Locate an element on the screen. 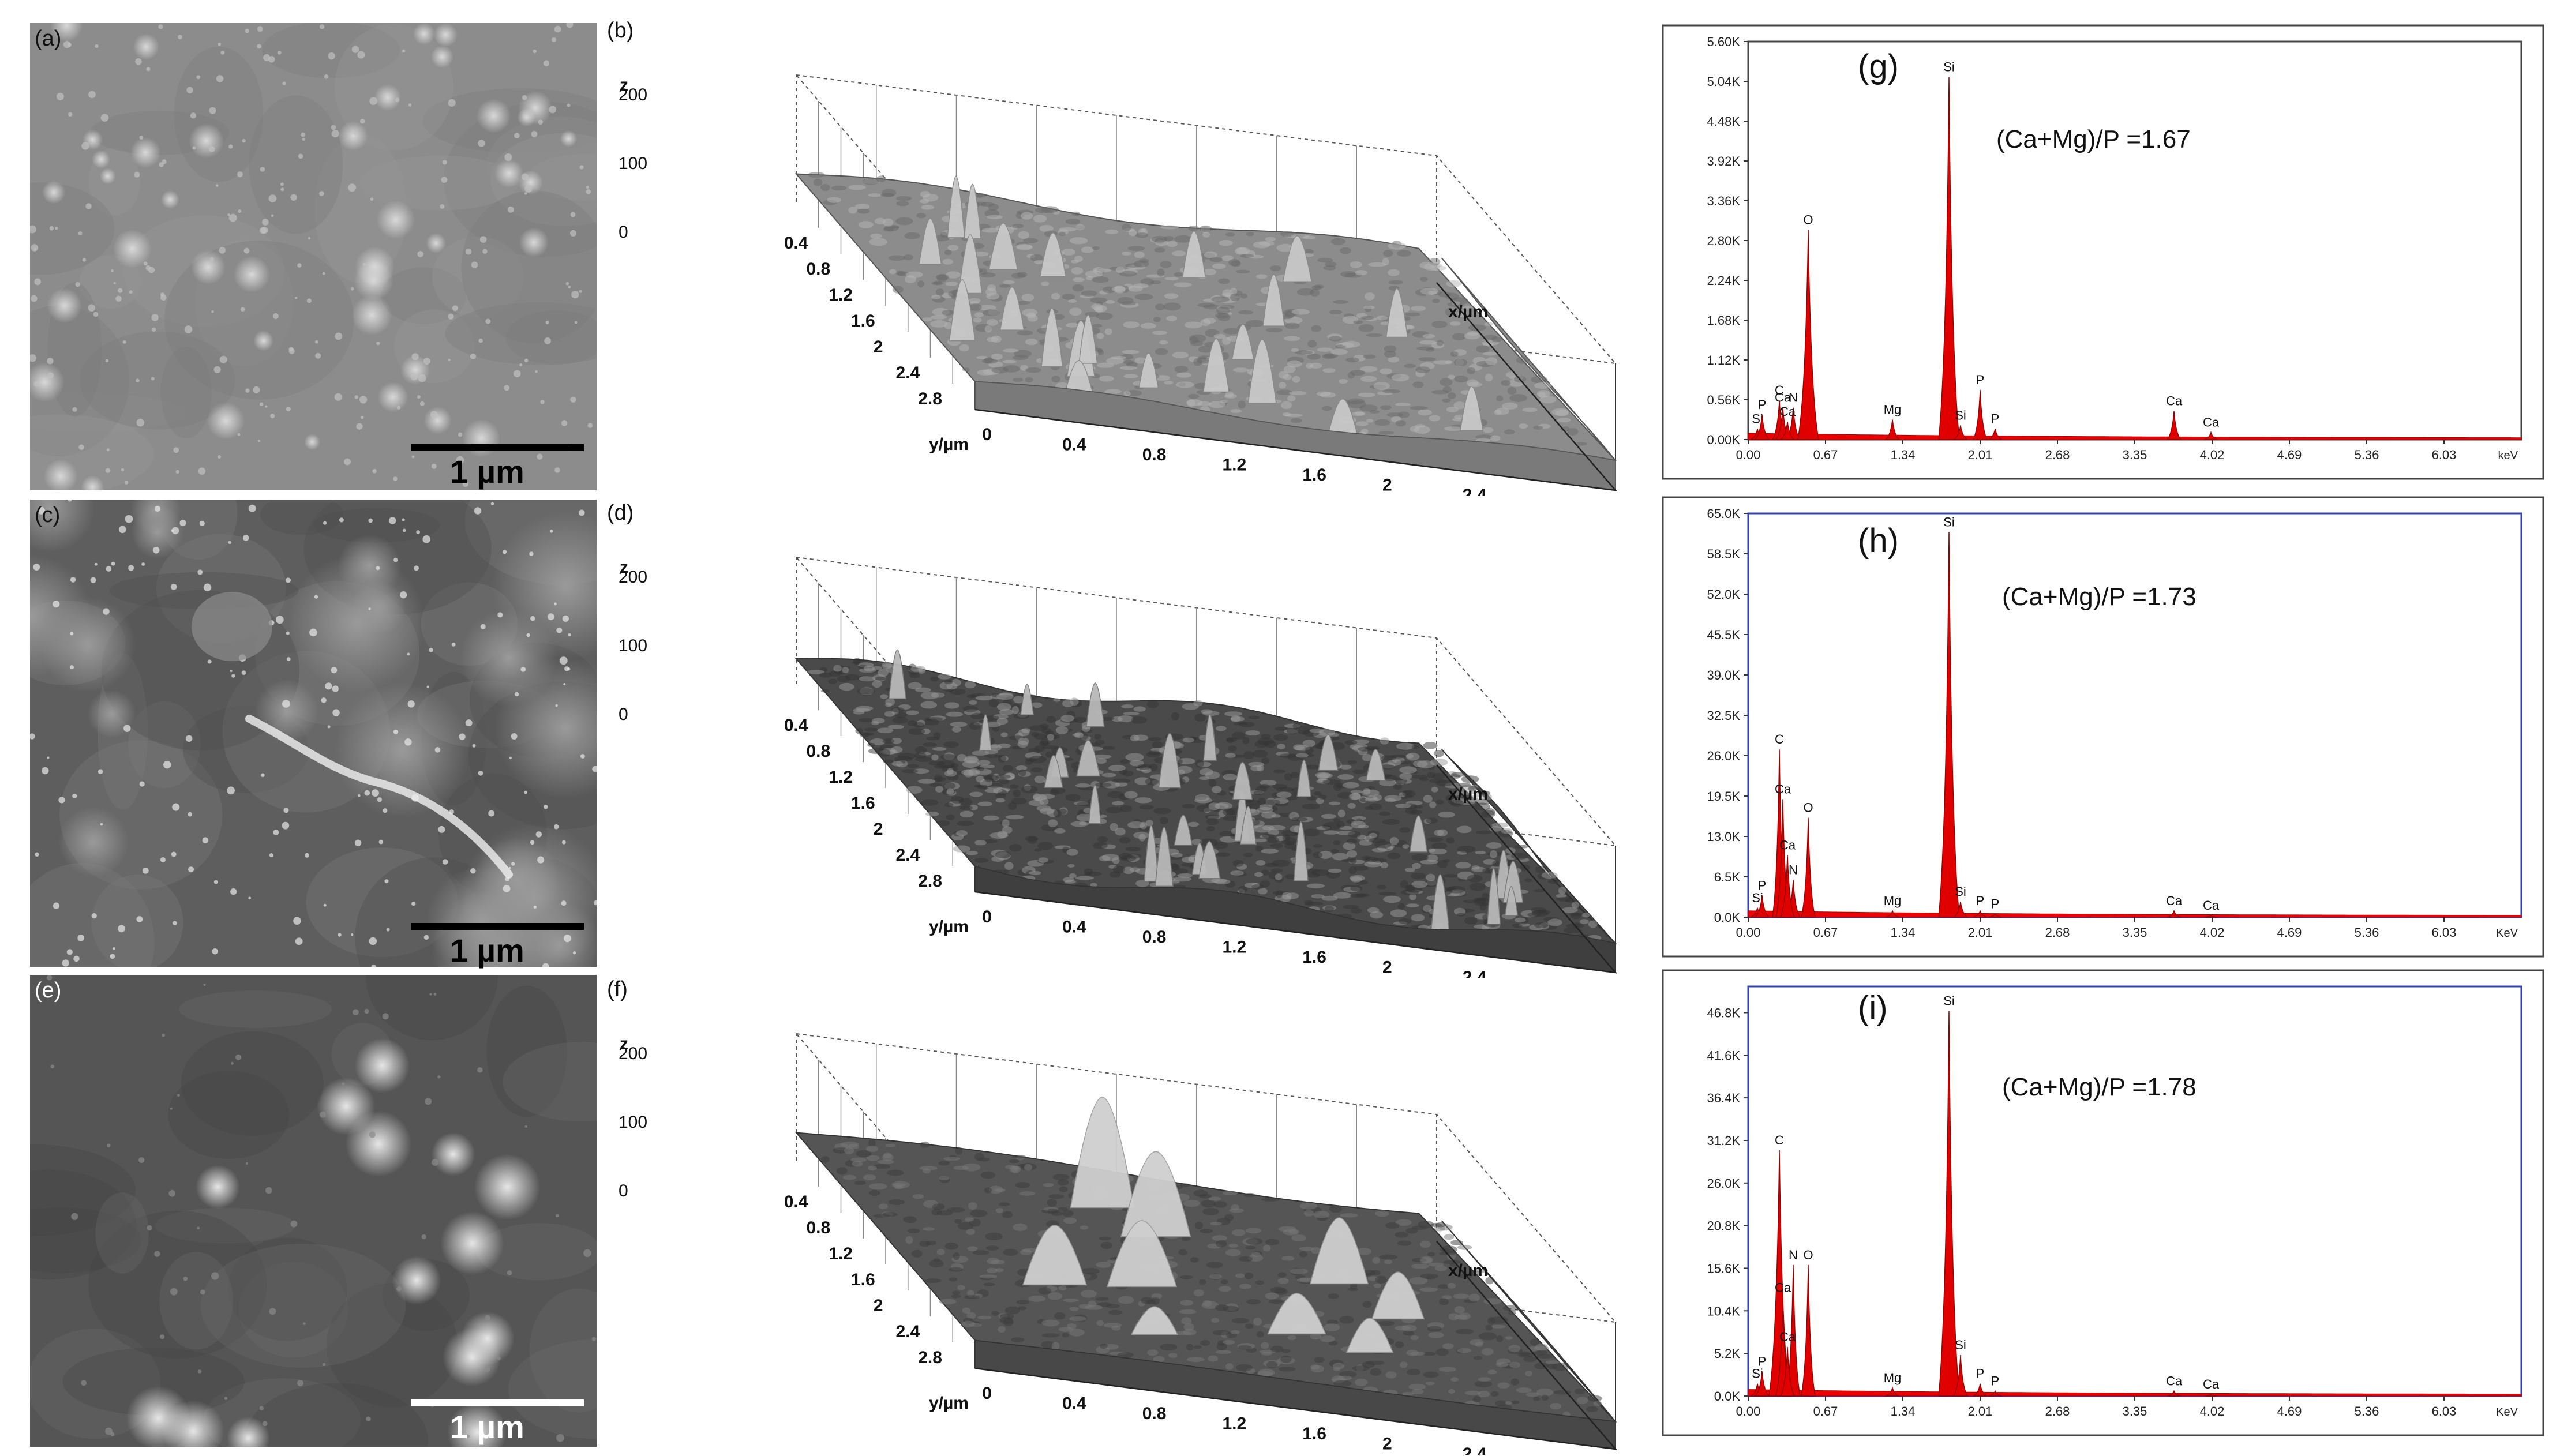 Image resolution: width=2560 pixels, height=1456 pixels. z-tick-label: 200 is located at coordinates (633, 1054).